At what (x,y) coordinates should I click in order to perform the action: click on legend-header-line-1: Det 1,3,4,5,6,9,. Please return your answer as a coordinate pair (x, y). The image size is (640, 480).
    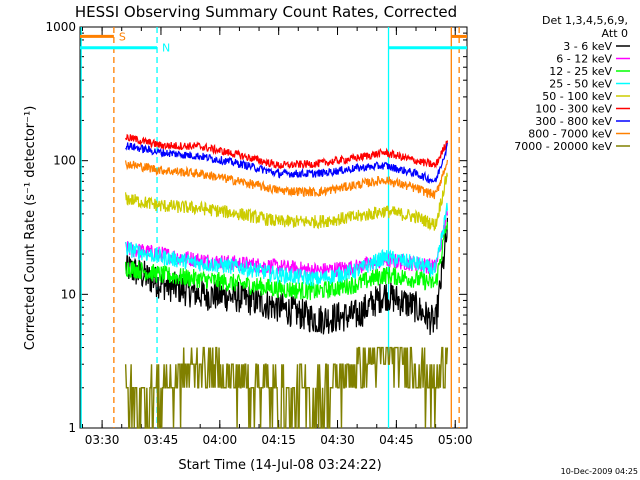
    Looking at the image, I should click on (585, 20).